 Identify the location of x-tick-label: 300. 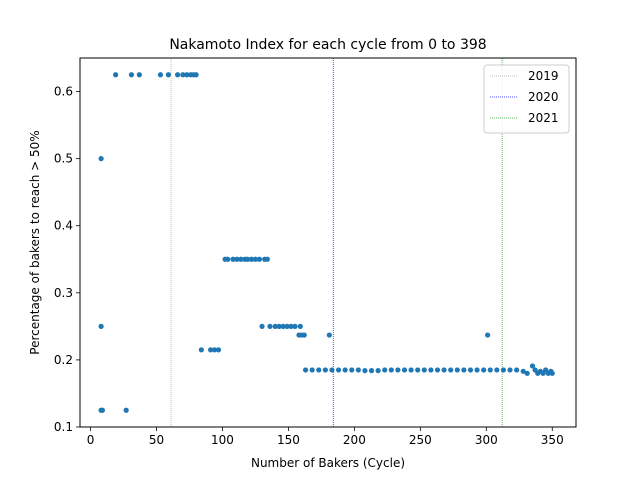
(486, 440).